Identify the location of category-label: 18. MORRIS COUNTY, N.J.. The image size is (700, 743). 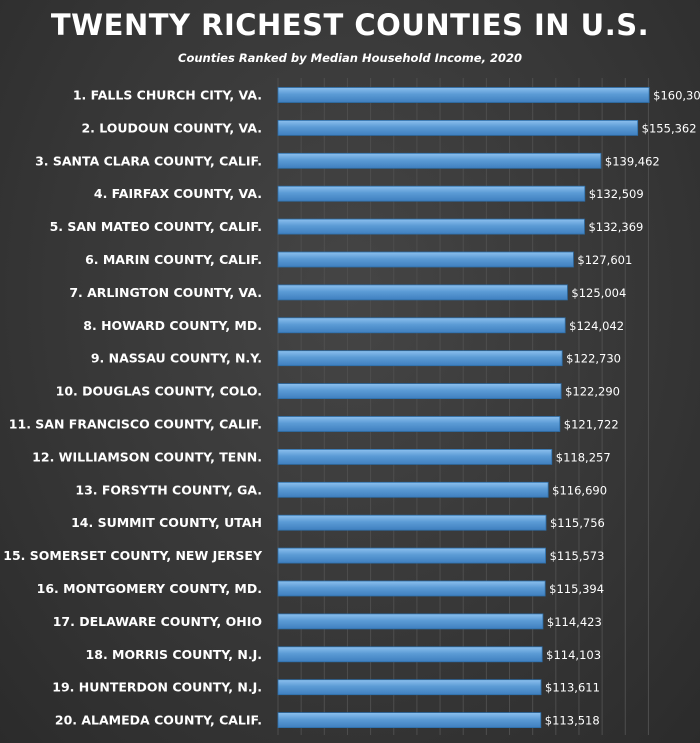
(174, 654).